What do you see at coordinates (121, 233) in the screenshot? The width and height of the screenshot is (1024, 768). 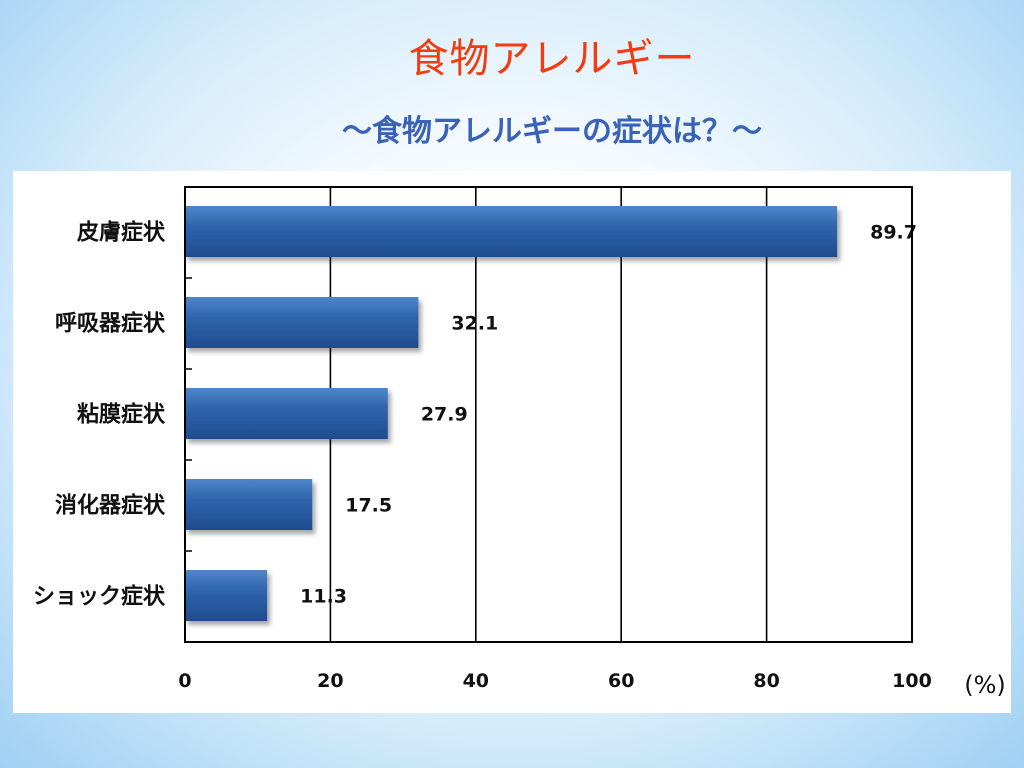 I see `category-label: 皮膚症状` at bounding box center [121, 233].